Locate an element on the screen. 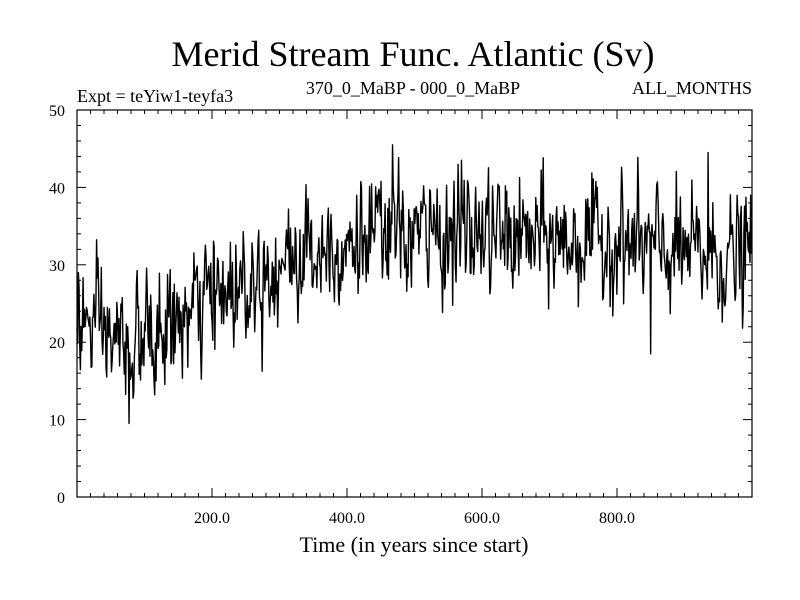 The height and width of the screenshot is (600, 800). y-tick-label: 30 is located at coordinates (57, 266).